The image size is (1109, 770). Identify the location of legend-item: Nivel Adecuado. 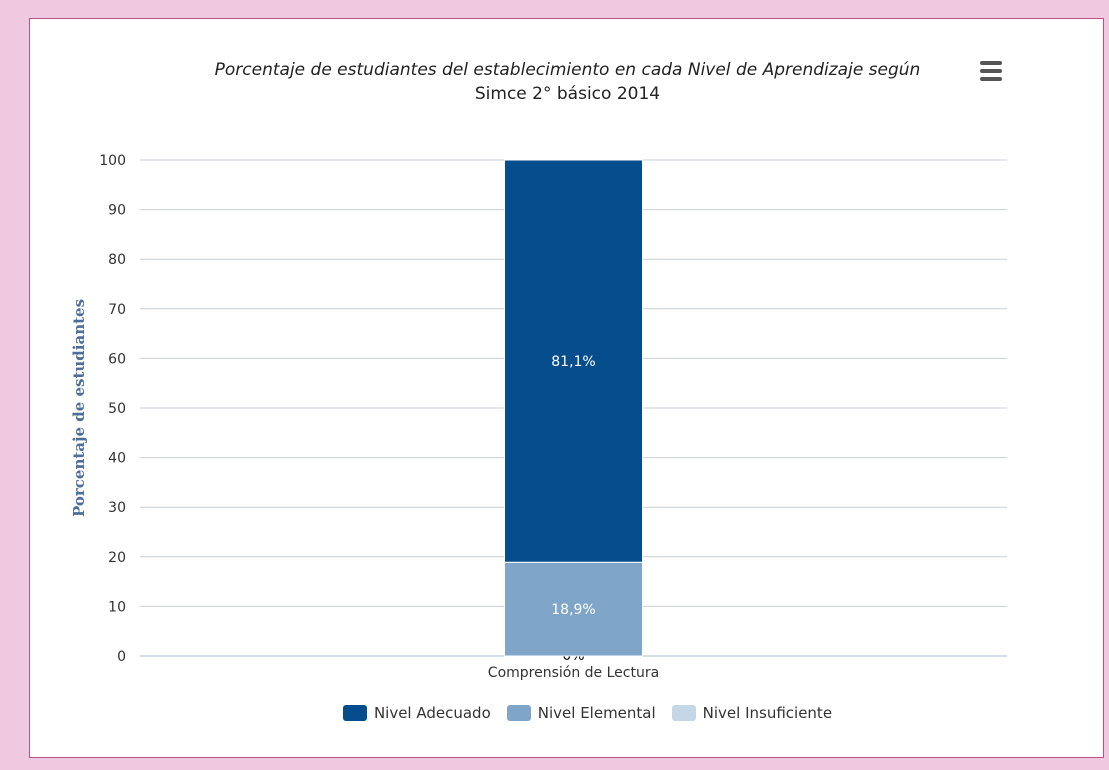
(416, 713).